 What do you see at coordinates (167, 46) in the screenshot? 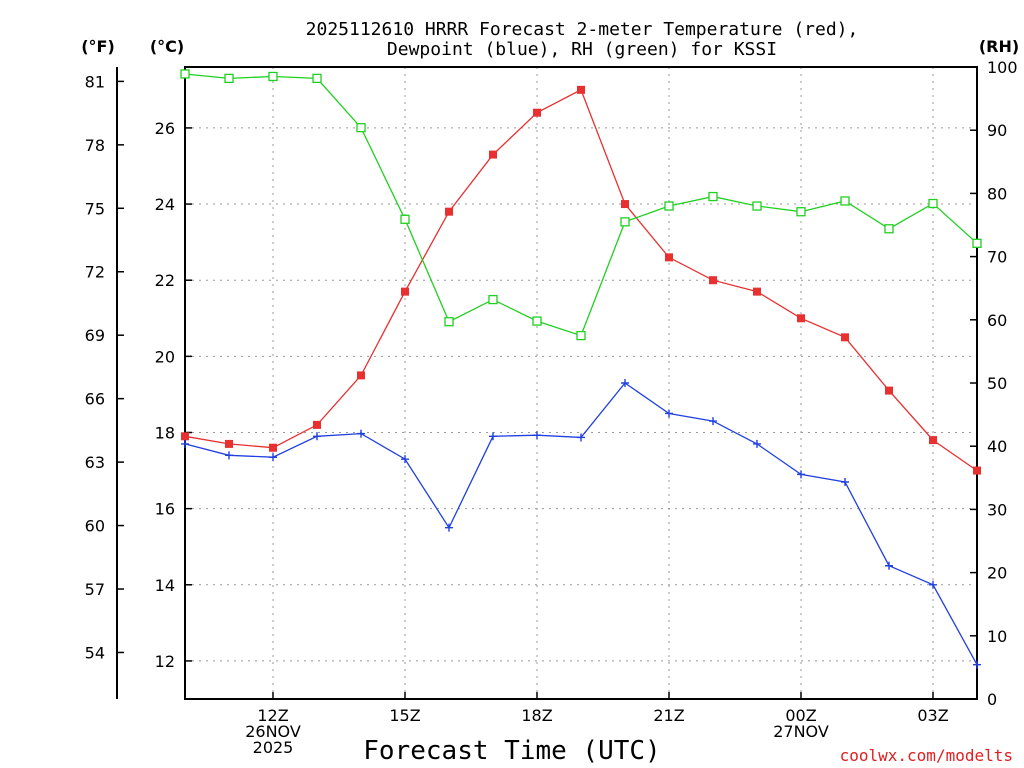
I see `celsius-unit-label: (°C)` at bounding box center [167, 46].